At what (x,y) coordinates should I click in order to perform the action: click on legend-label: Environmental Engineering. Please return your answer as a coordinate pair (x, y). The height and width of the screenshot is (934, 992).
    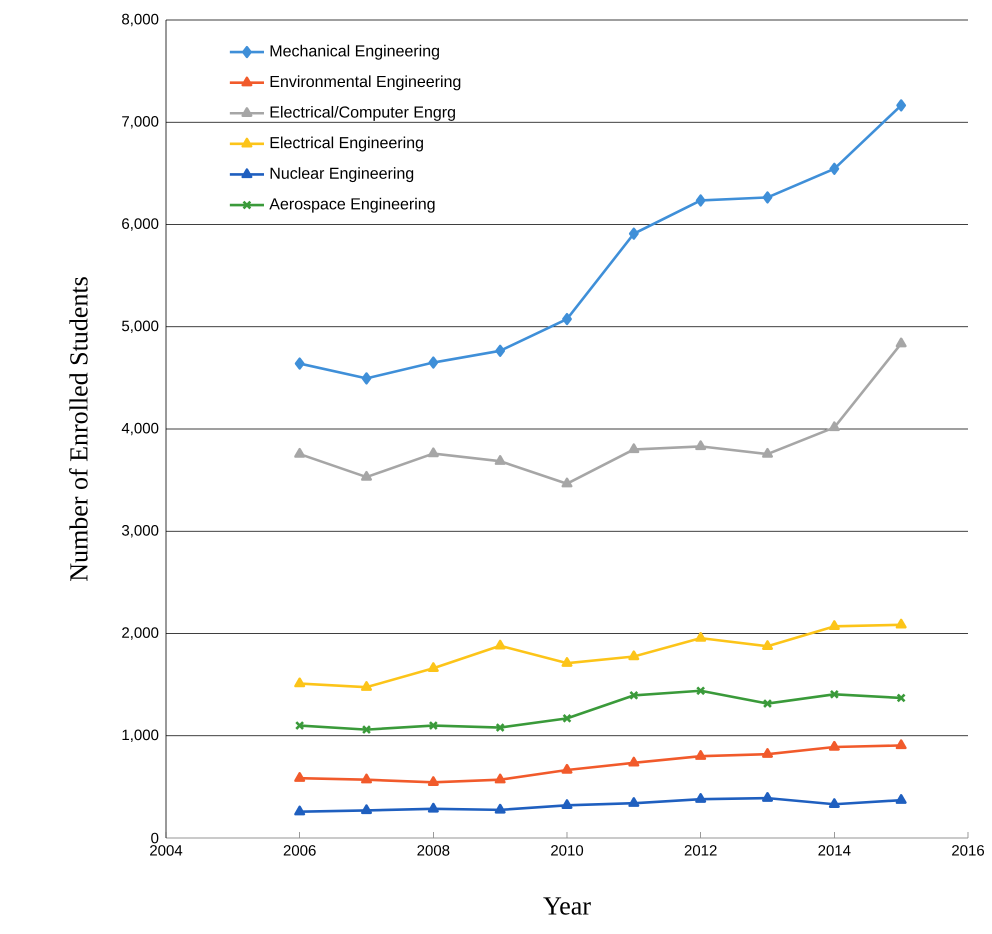
    Looking at the image, I should click on (365, 82).